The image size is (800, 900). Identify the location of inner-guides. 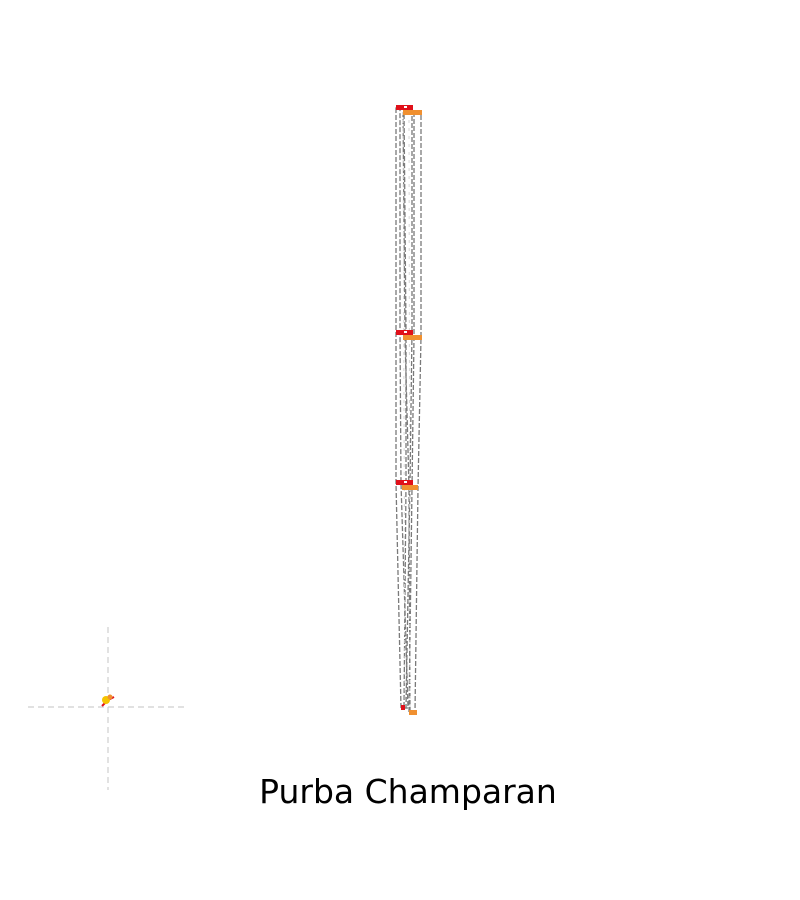
(406, 412).